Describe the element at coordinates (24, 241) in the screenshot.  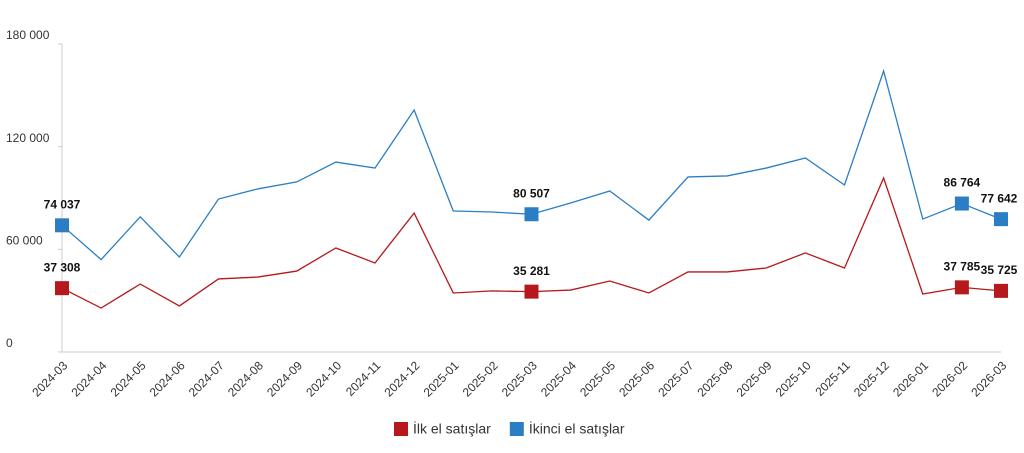
I see `y-tick-label: 60 000` at that location.